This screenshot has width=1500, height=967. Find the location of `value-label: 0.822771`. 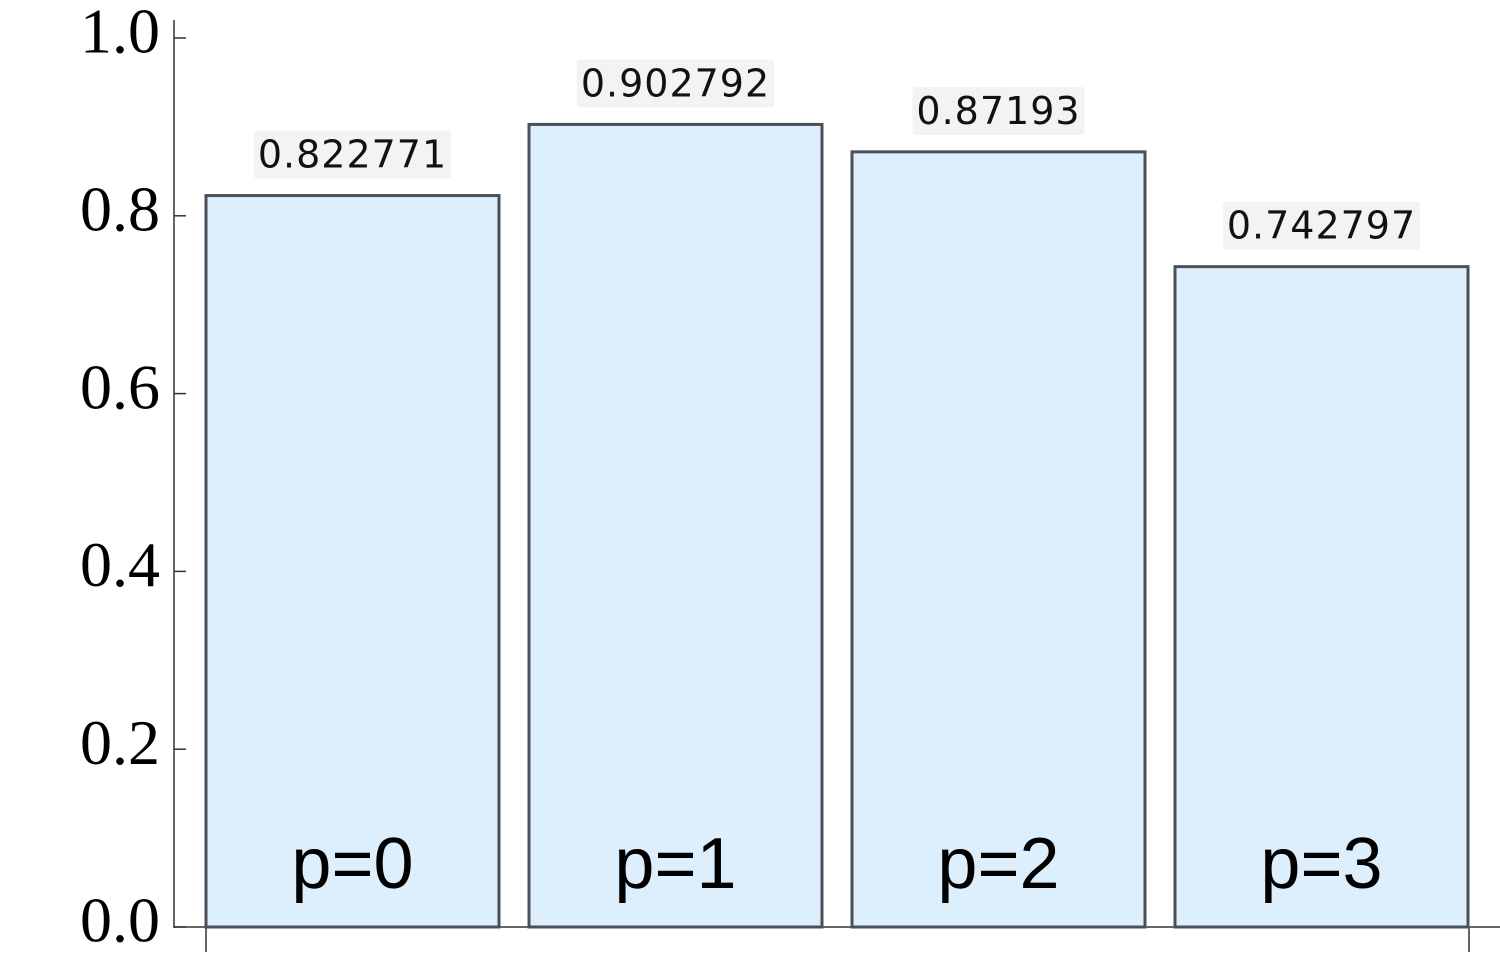

value-label: 0.822771 is located at coordinates (352, 155).